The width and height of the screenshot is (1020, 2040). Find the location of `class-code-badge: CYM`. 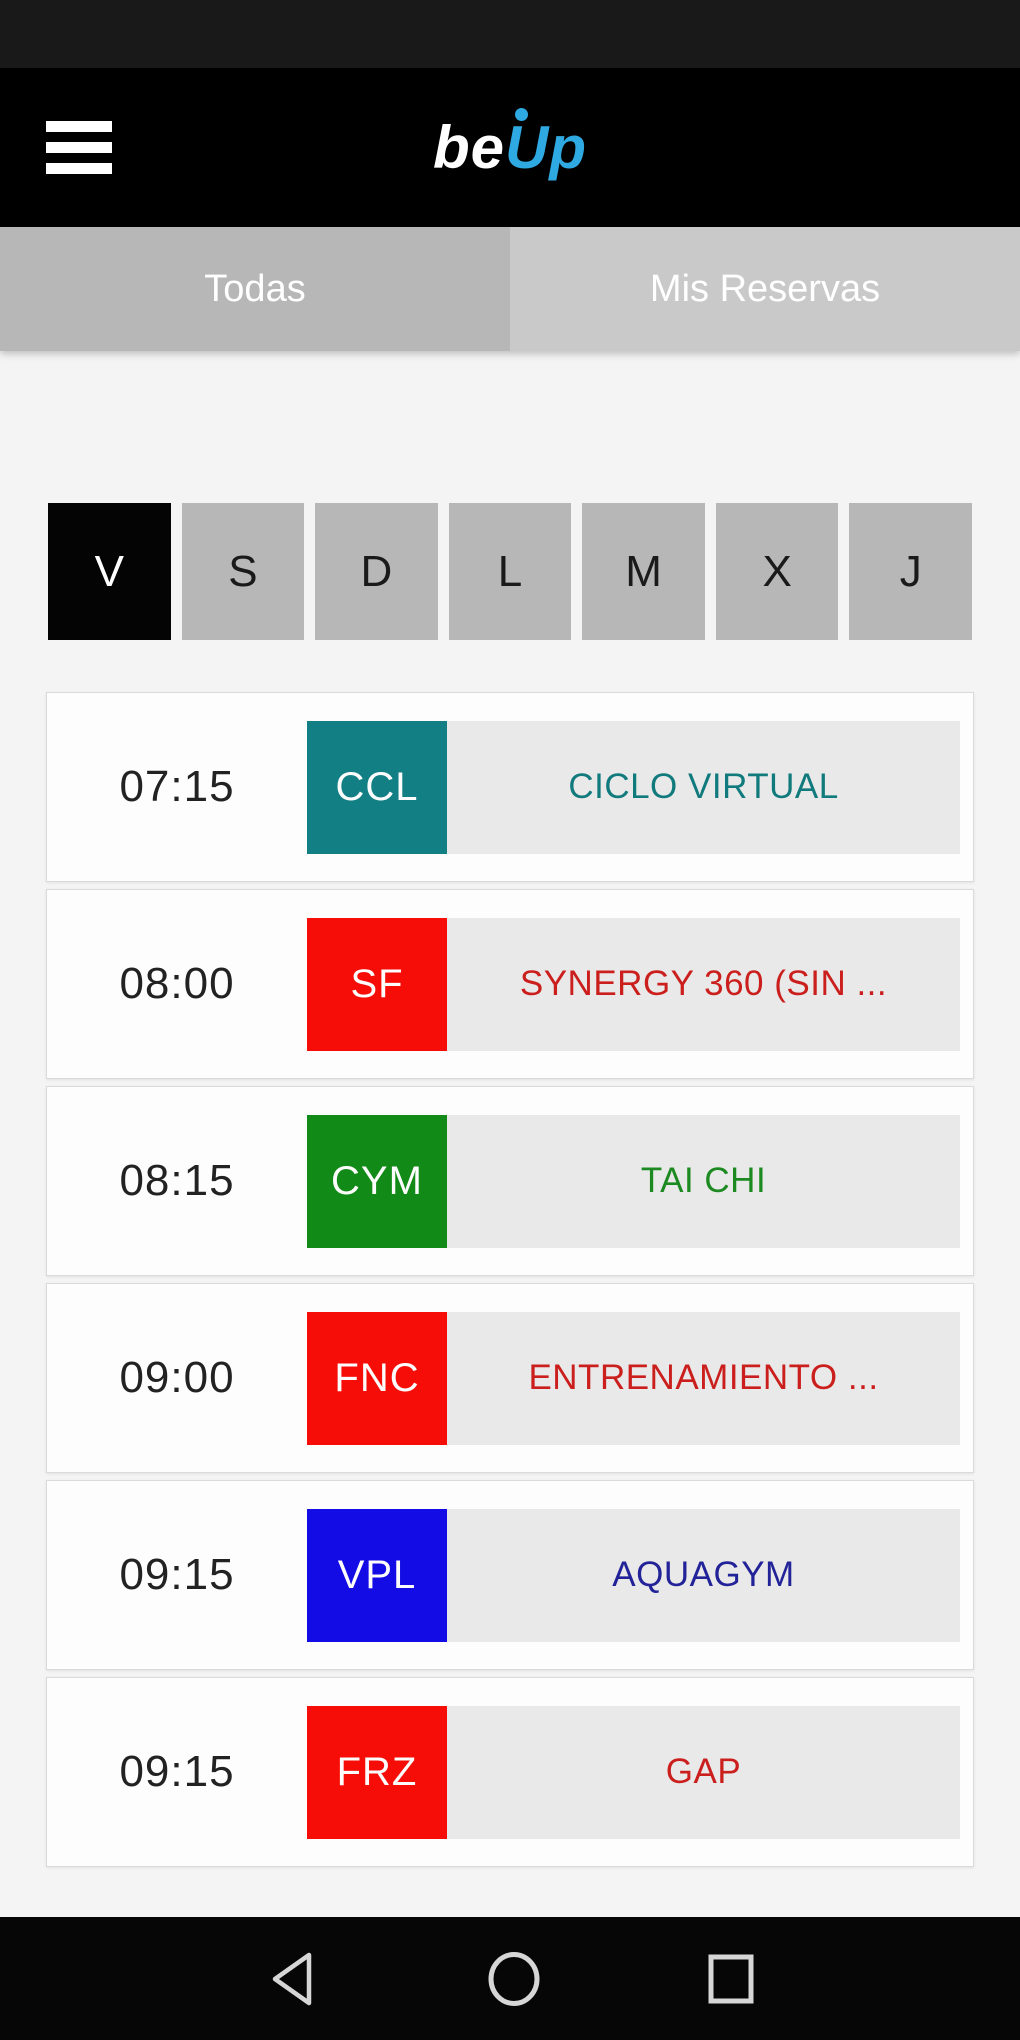

class-code-badge: CYM is located at coordinates (377, 1181).